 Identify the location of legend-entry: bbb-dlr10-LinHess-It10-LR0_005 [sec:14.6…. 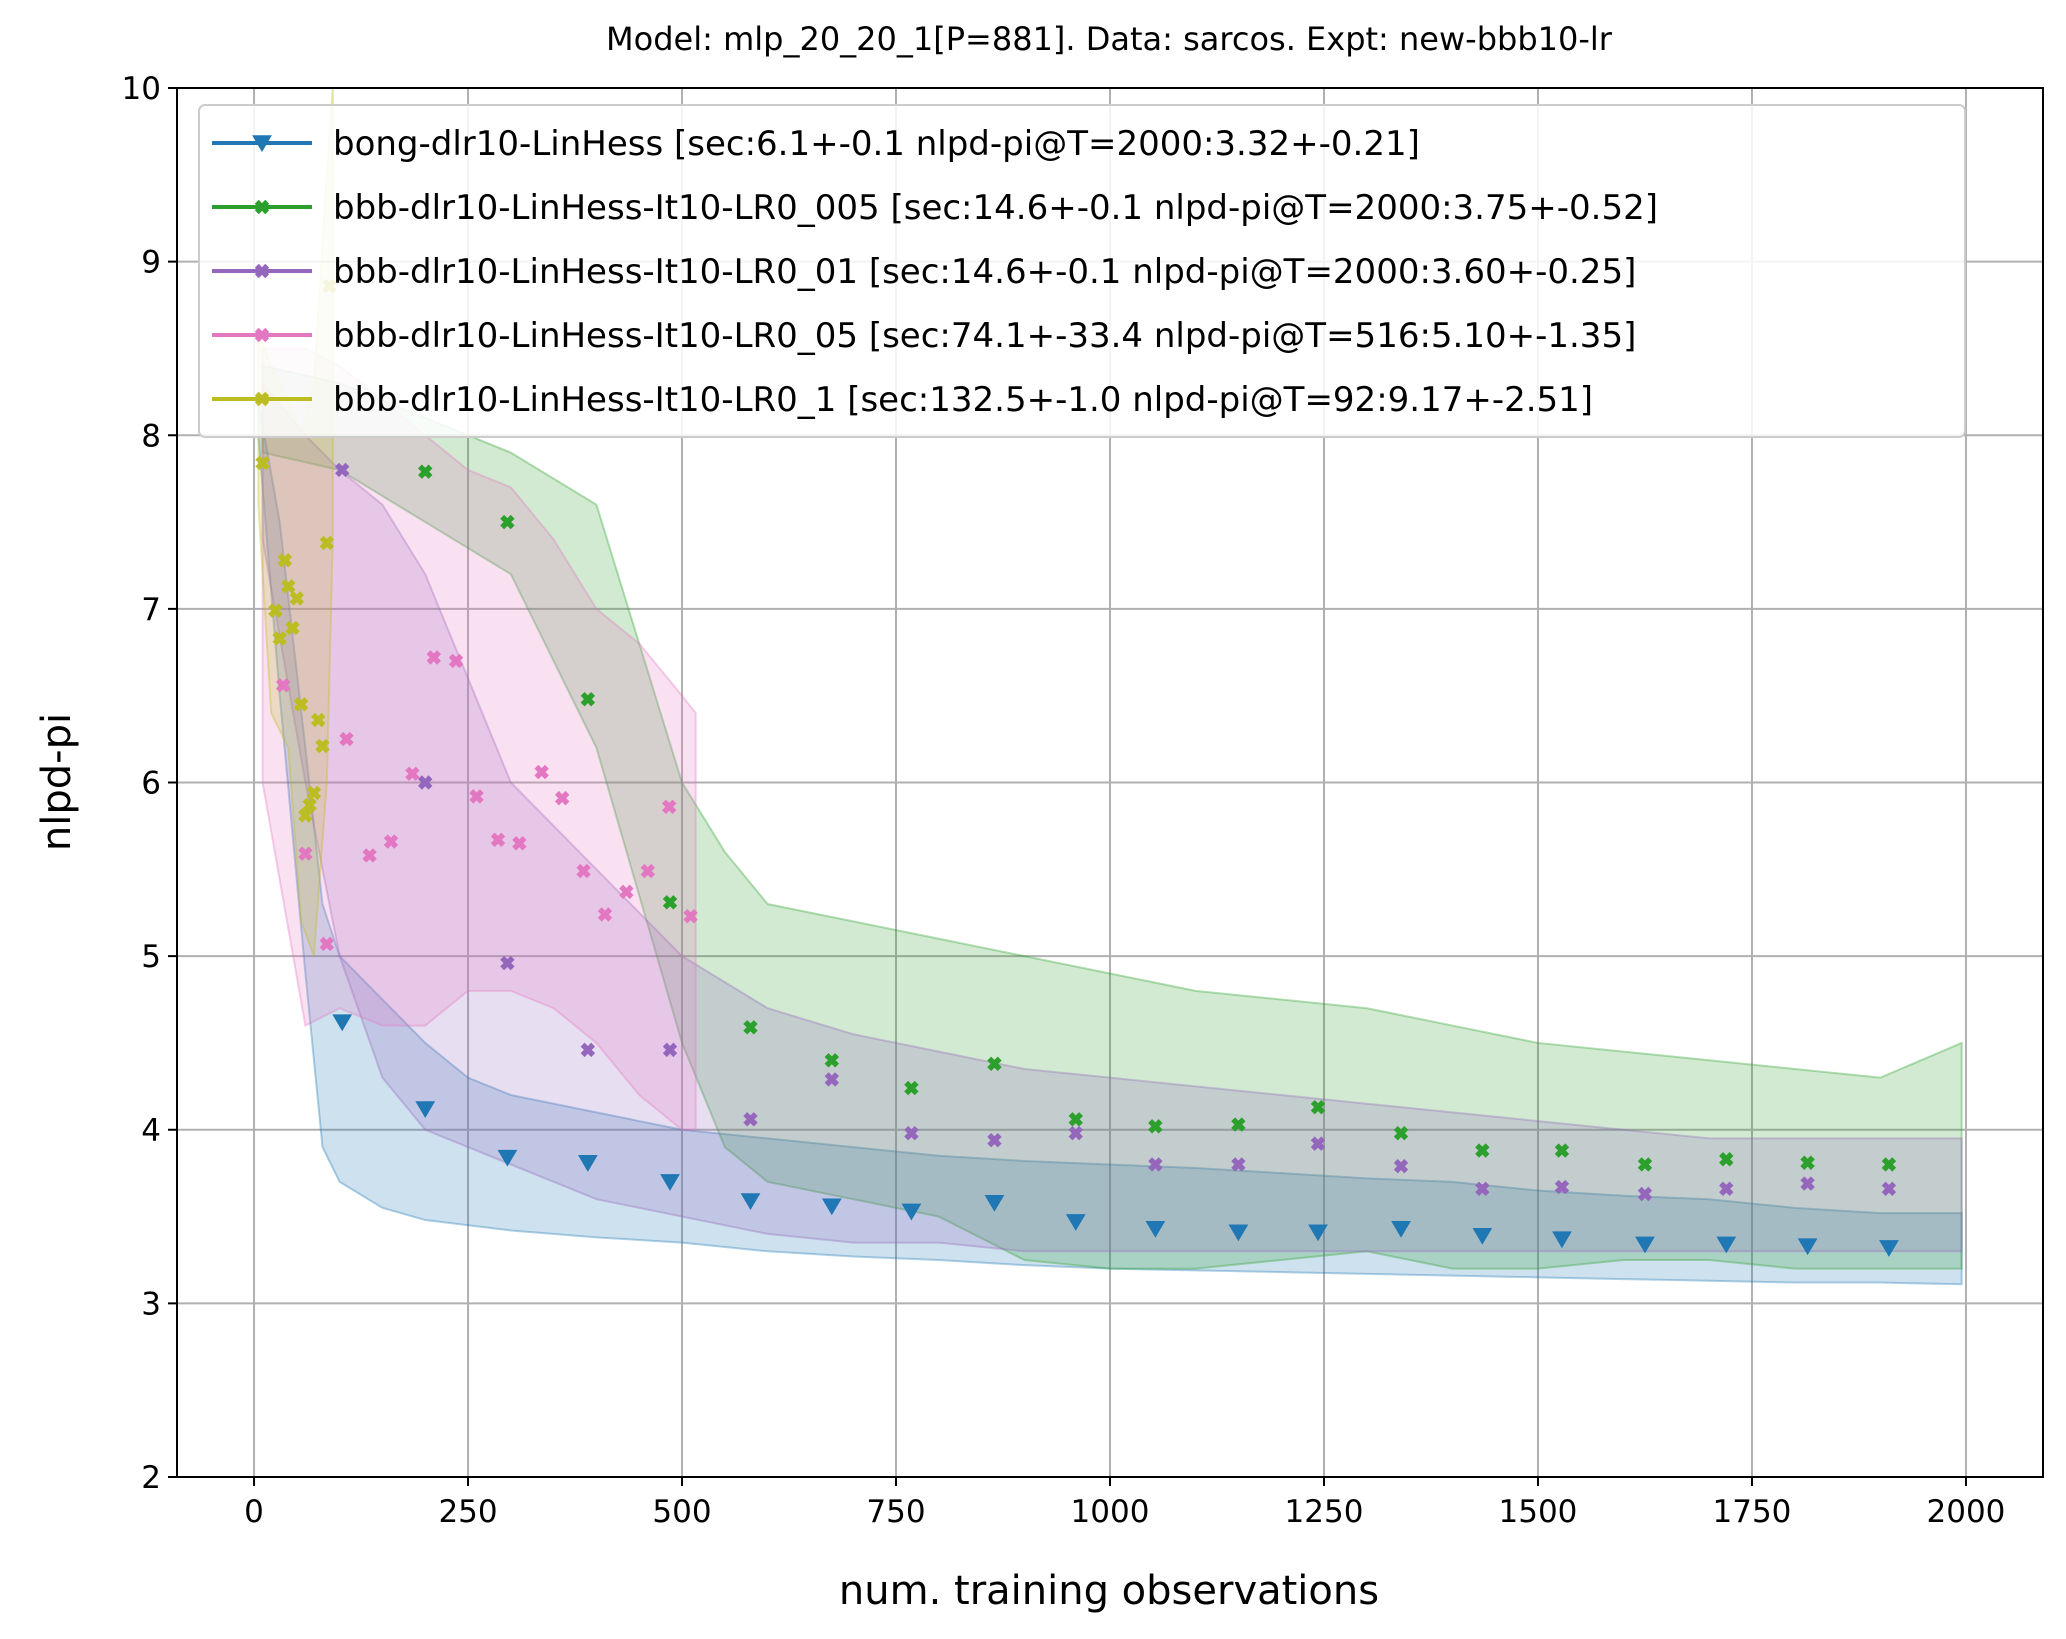
(995, 208).